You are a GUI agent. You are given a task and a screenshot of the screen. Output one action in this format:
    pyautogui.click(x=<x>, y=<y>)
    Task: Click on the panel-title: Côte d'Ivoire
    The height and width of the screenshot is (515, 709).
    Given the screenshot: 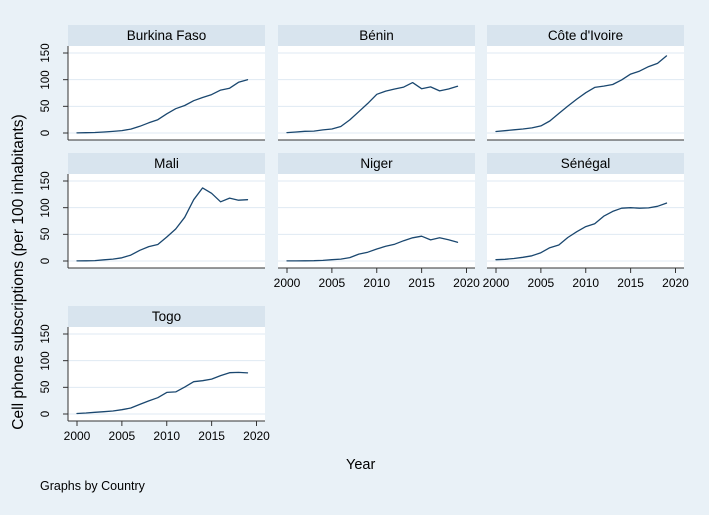 What is the action you would take?
    pyautogui.click(x=585, y=35)
    